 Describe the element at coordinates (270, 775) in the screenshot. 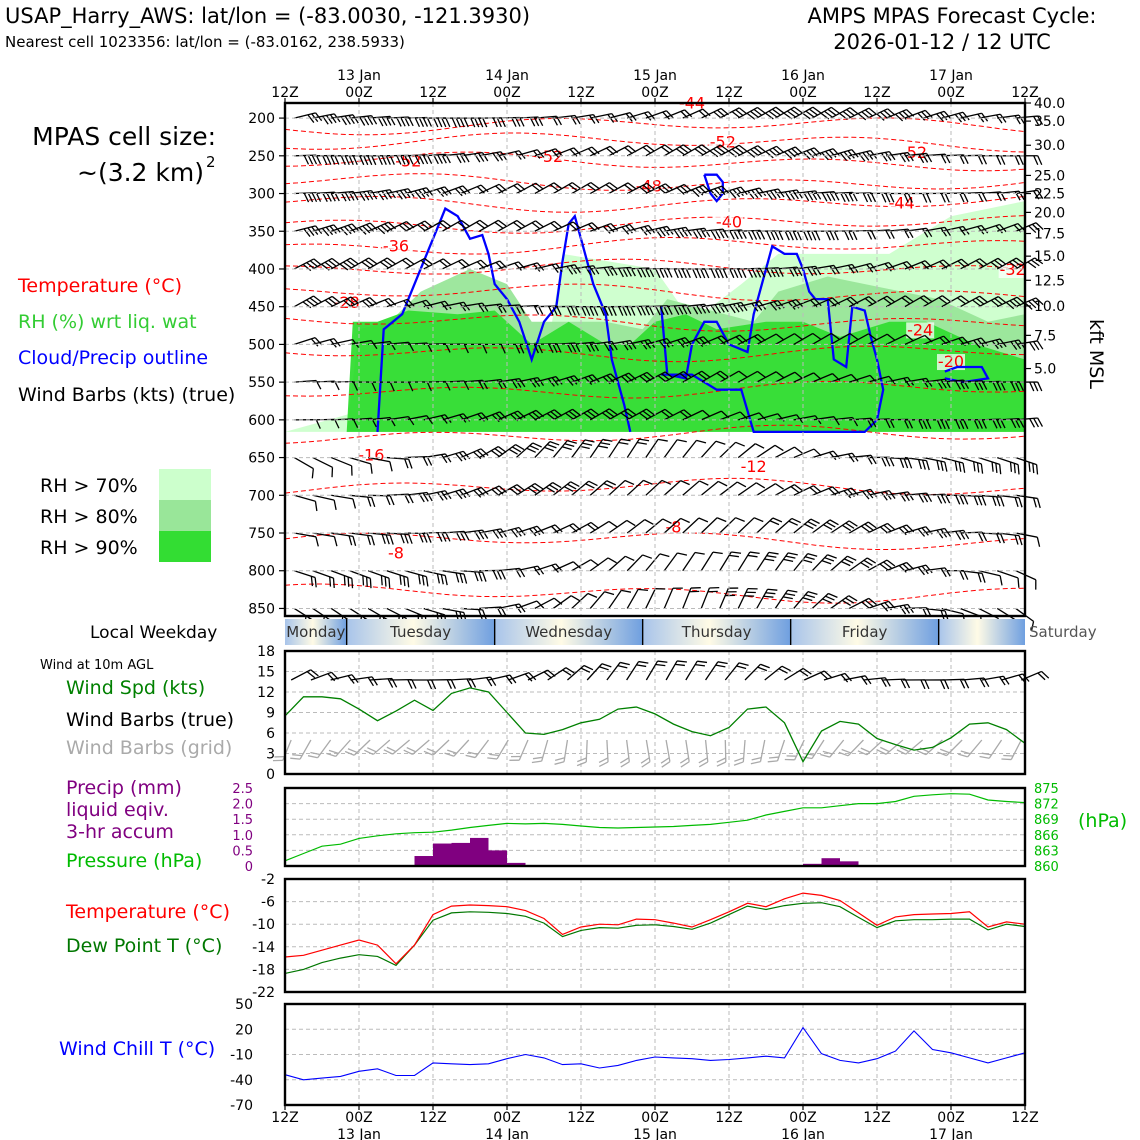

I see `wind-ytick-label: 0` at that location.